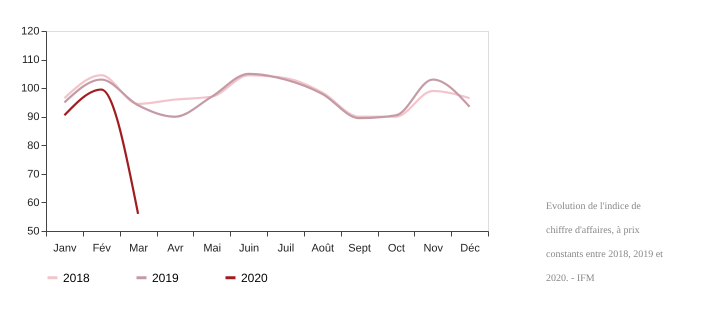 This screenshot has height=316, width=720. I want to click on text: Evolution de l'indice de chiffre d'affaires, à prix constants entre 2018, 2019 et 2020. - IFM, so click(604, 242).